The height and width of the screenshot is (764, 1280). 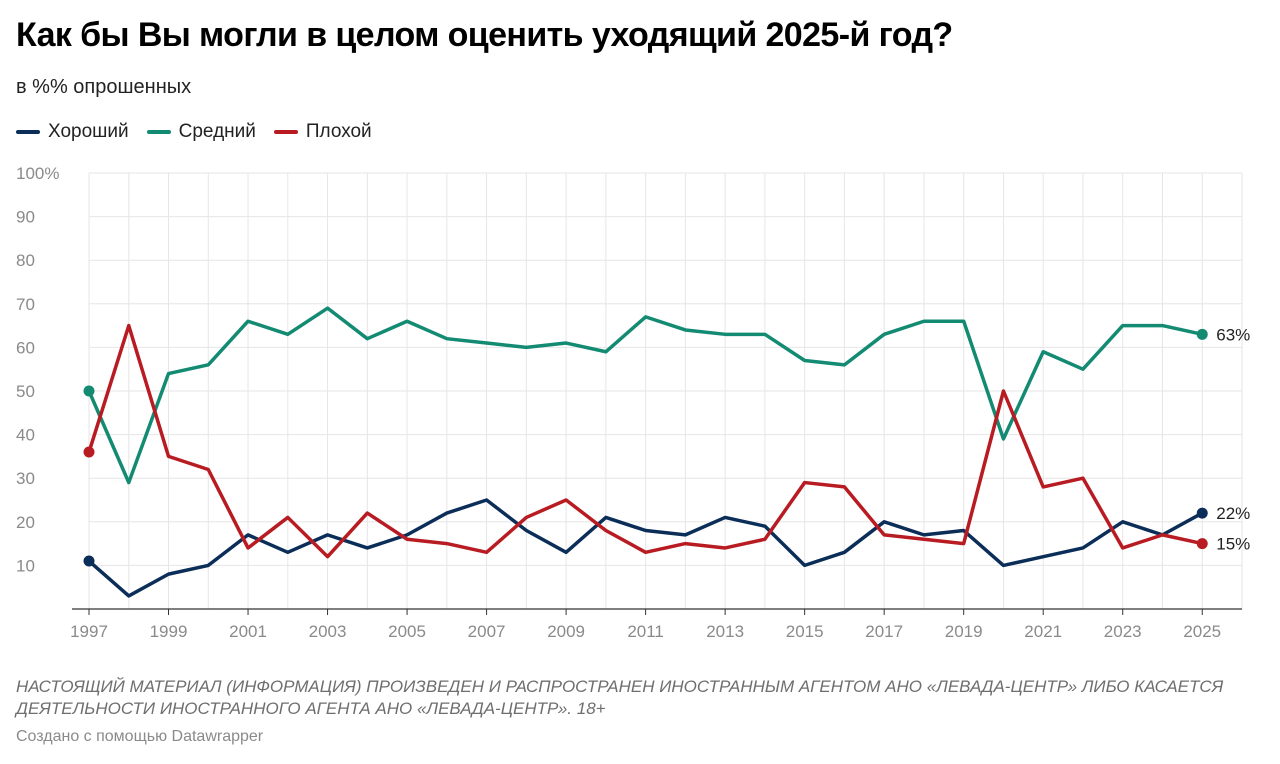 I want to click on y-tick-label: 100%, so click(x=37, y=173).